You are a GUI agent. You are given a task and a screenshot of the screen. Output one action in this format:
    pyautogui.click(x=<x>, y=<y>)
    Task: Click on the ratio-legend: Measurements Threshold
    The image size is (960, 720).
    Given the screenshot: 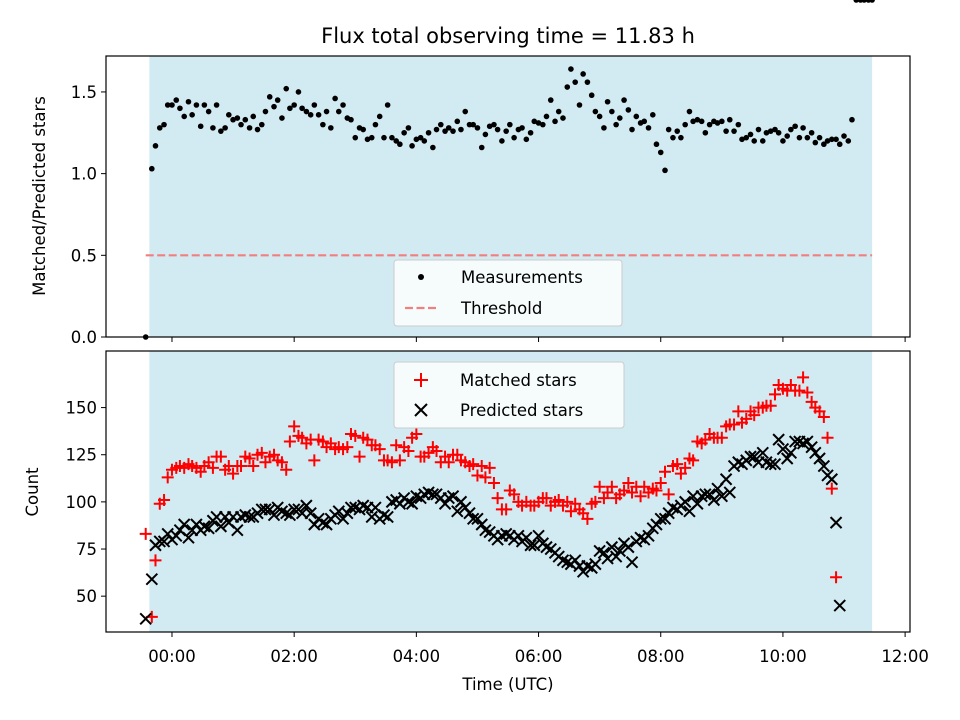 What is the action you would take?
    pyautogui.click(x=508, y=293)
    